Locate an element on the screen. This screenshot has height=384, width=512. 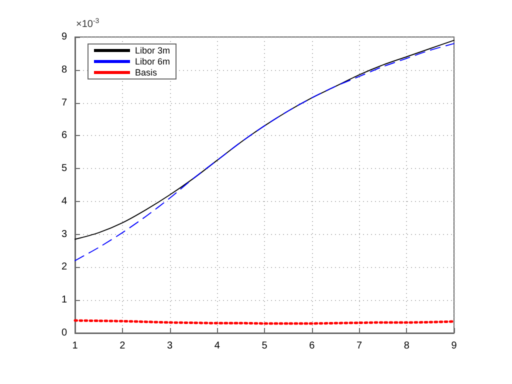
y-tick-label: 6 is located at coordinates (64, 136).